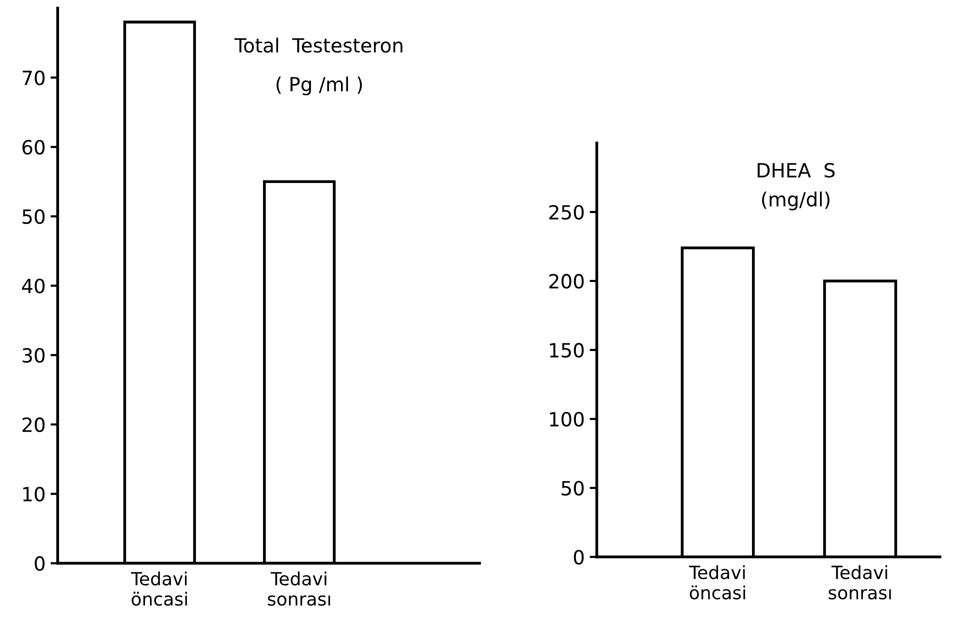  I want to click on y-tick-label: 250, so click(566, 212).